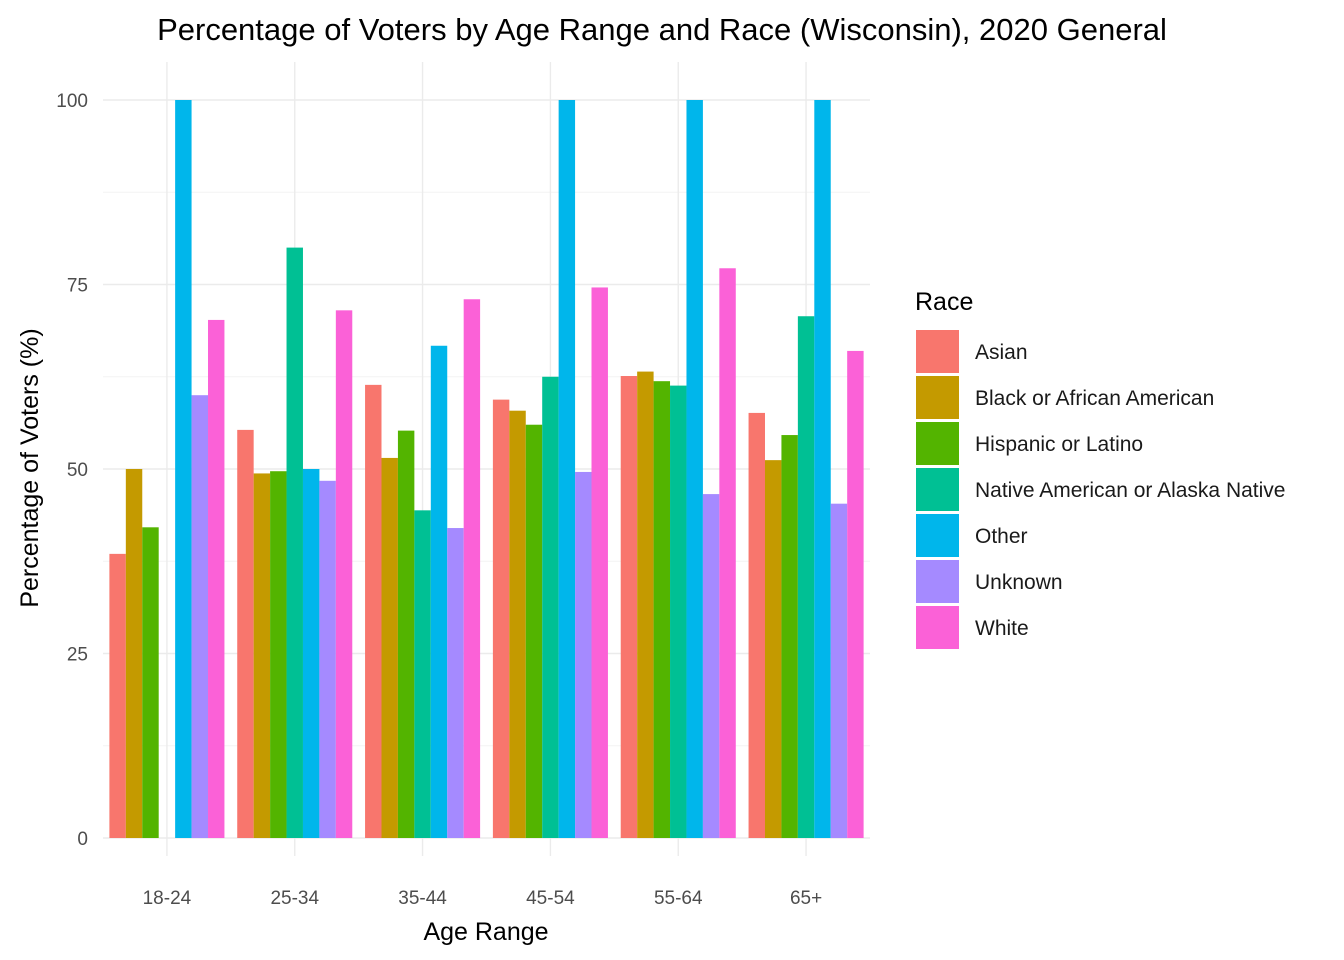  I want to click on x-tick-label: 55-64, so click(678, 898).